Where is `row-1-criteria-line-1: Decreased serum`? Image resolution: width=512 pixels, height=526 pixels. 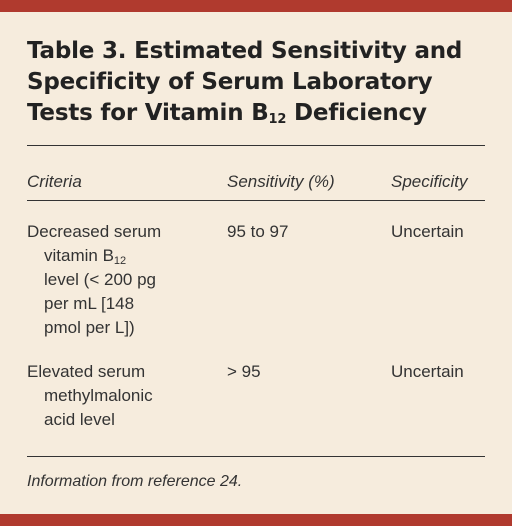
row-1-criteria-line-1: Decreased serum is located at coordinates (94, 231).